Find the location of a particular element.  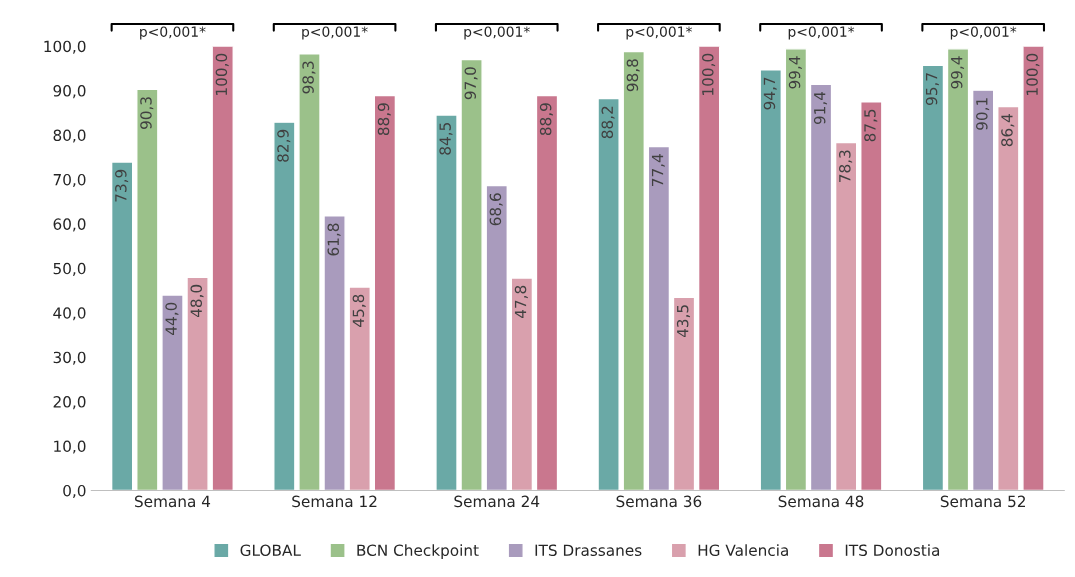

data-label: 44,0 is located at coordinates (172, 318).